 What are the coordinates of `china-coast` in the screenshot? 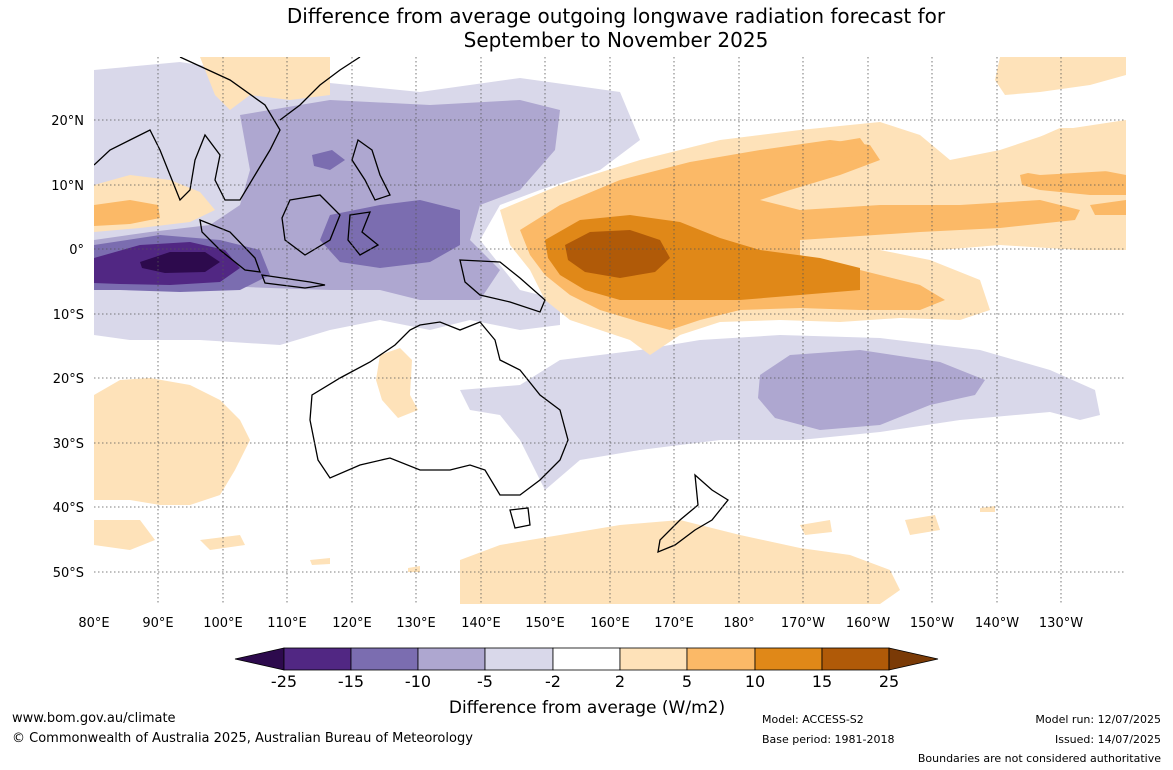 It's located at (320, 89).